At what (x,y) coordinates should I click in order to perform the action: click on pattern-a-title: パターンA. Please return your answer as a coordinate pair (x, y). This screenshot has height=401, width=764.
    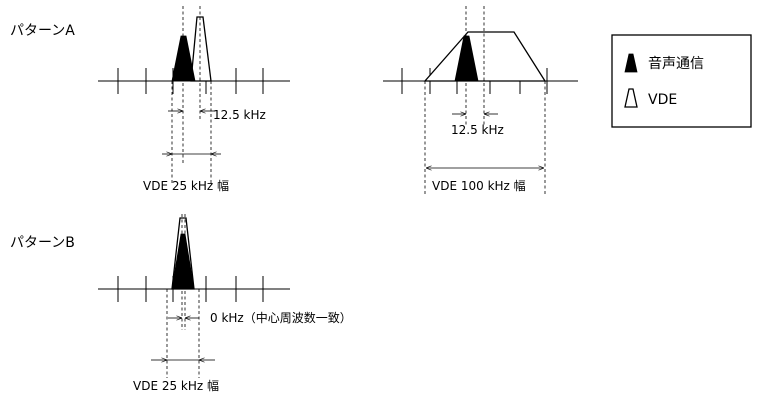
    Looking at the image, I should click on (42, 31).